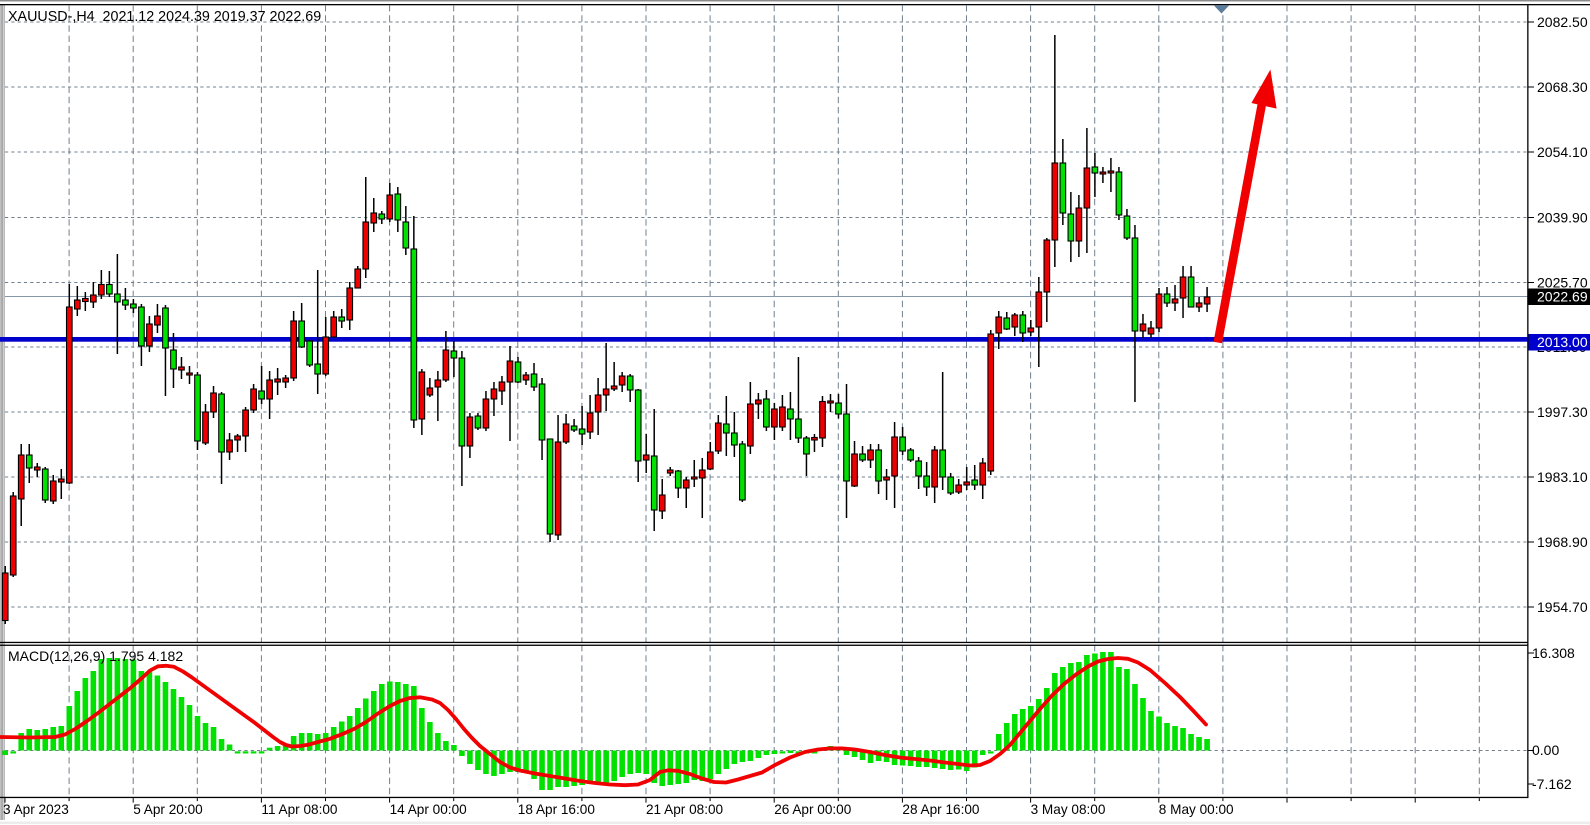  I want to click on svg-text: 21 Apr 08:00, so click(685, 809).